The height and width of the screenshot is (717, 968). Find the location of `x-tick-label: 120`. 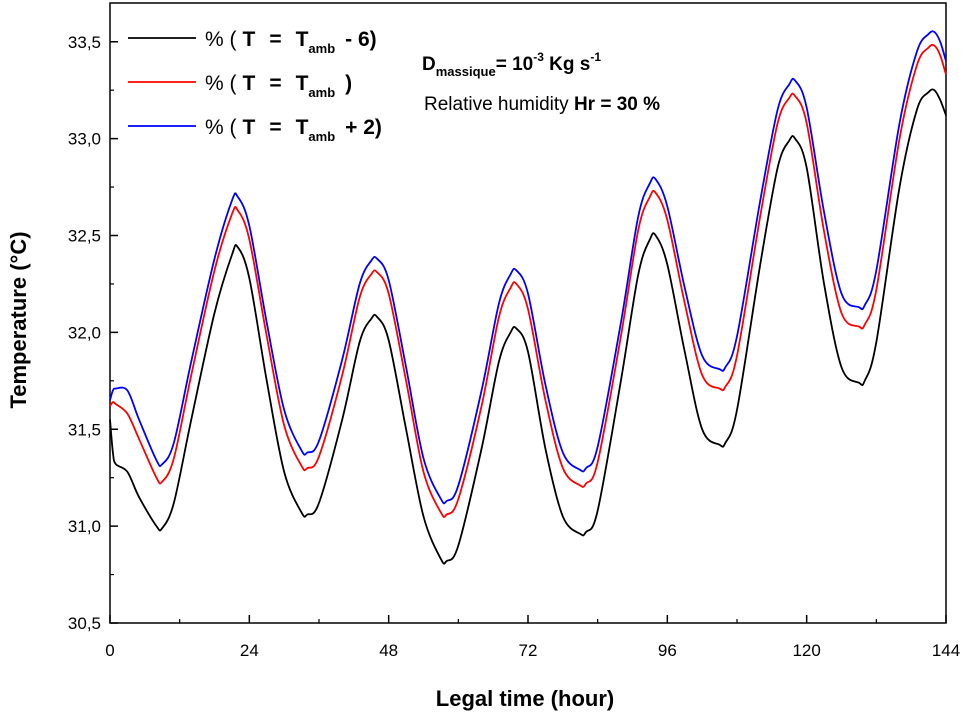

x-tick-label: 120 is located at coordinates (806, 650).